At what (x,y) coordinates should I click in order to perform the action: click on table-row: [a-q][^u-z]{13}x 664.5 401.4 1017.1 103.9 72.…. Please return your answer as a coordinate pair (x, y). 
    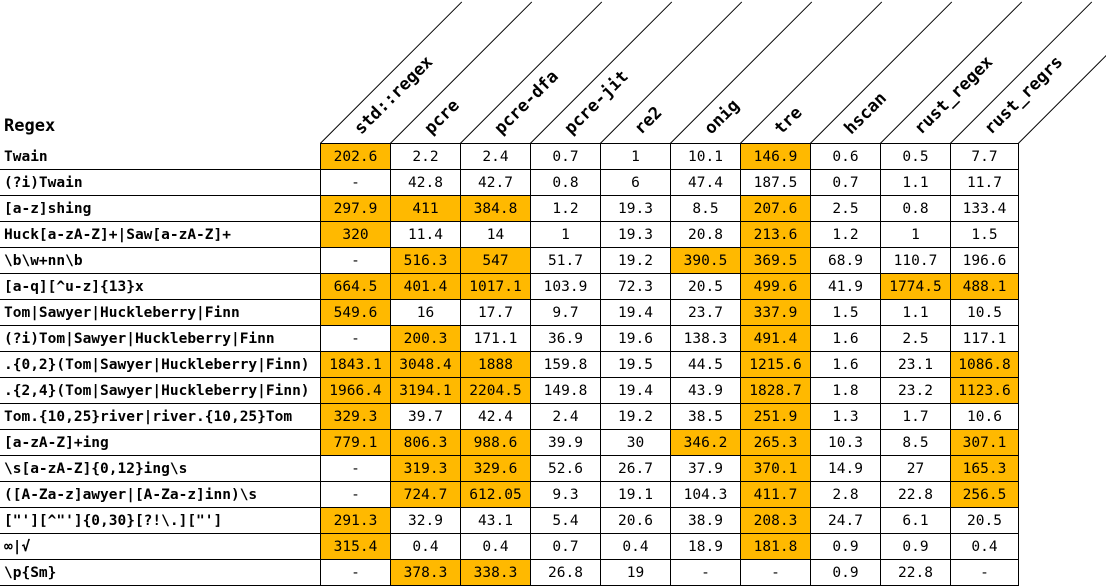
    Looking at the image, I should click on (553, 287).